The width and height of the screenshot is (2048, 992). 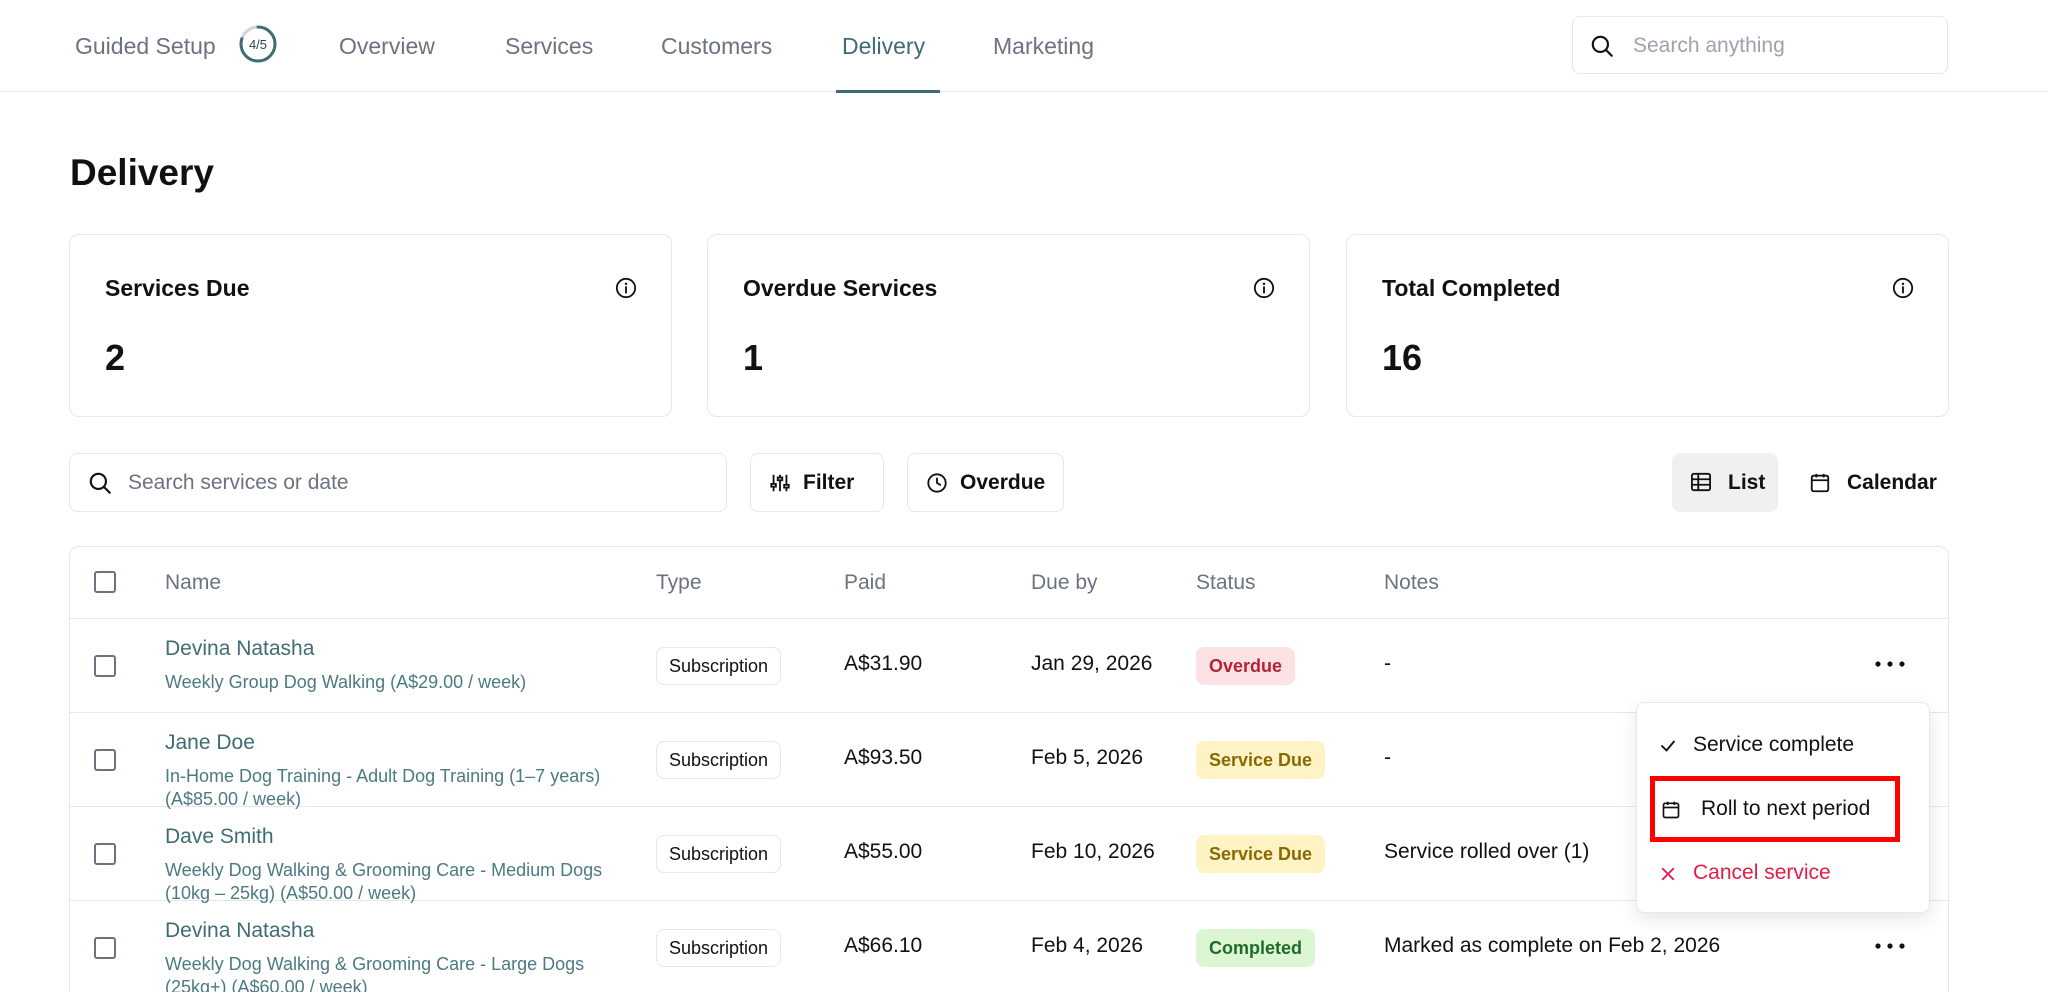 What do you see at coordinates (1786, 808) in the screenshot?
I see `menu-item-label: Roll to next period` at bounding box center [1786, 808].